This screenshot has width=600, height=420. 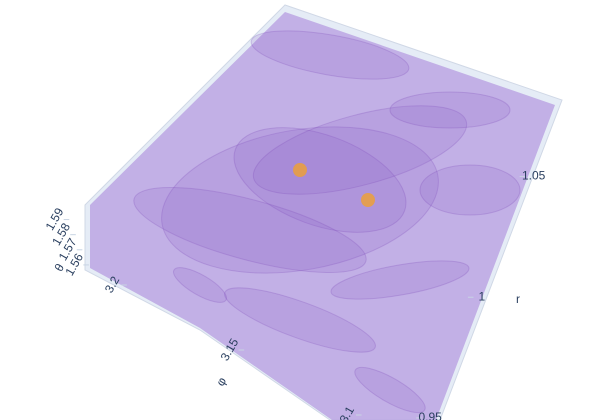 I want to click on y-axis-title: φ, so click(x=221, y=382).